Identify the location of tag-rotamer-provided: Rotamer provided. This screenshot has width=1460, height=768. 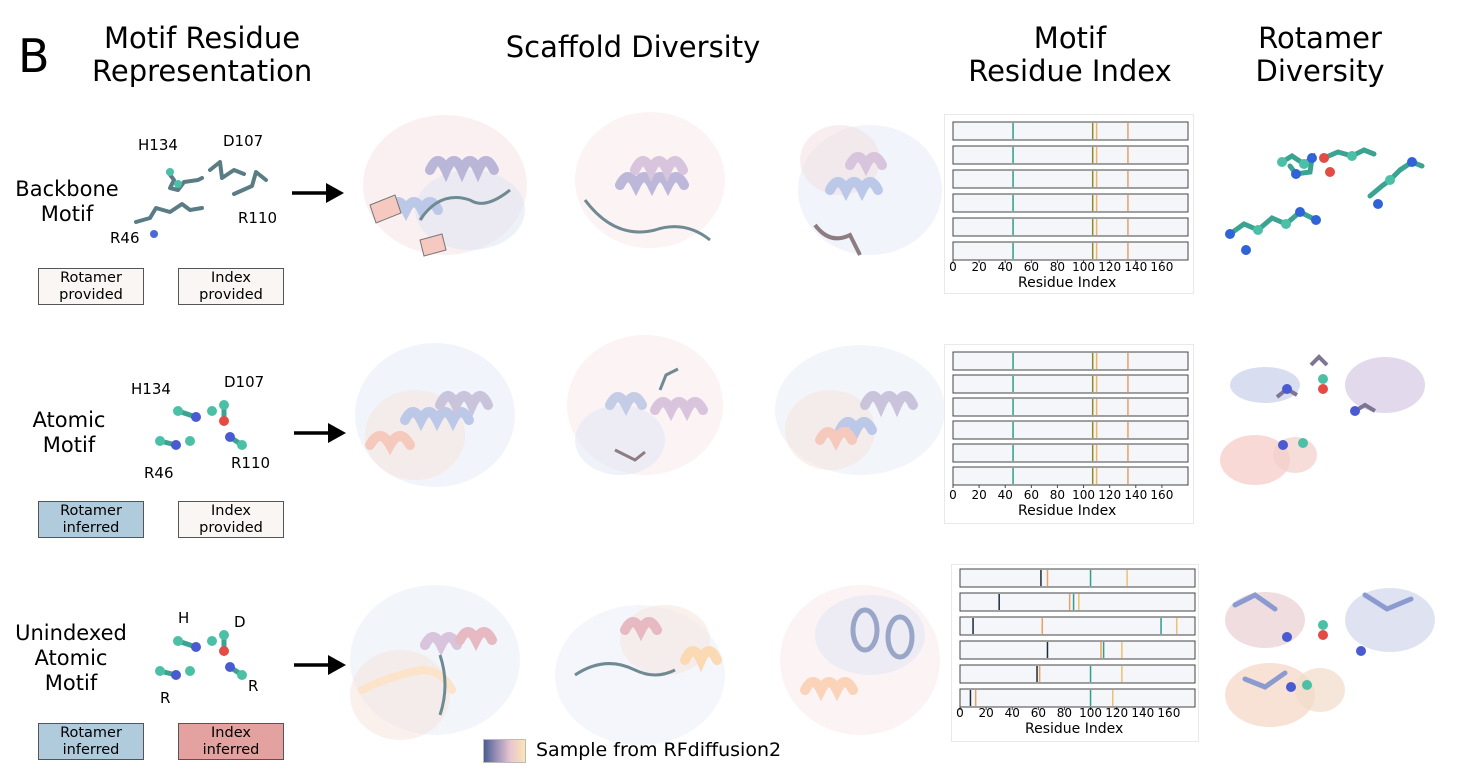
(91, 286).